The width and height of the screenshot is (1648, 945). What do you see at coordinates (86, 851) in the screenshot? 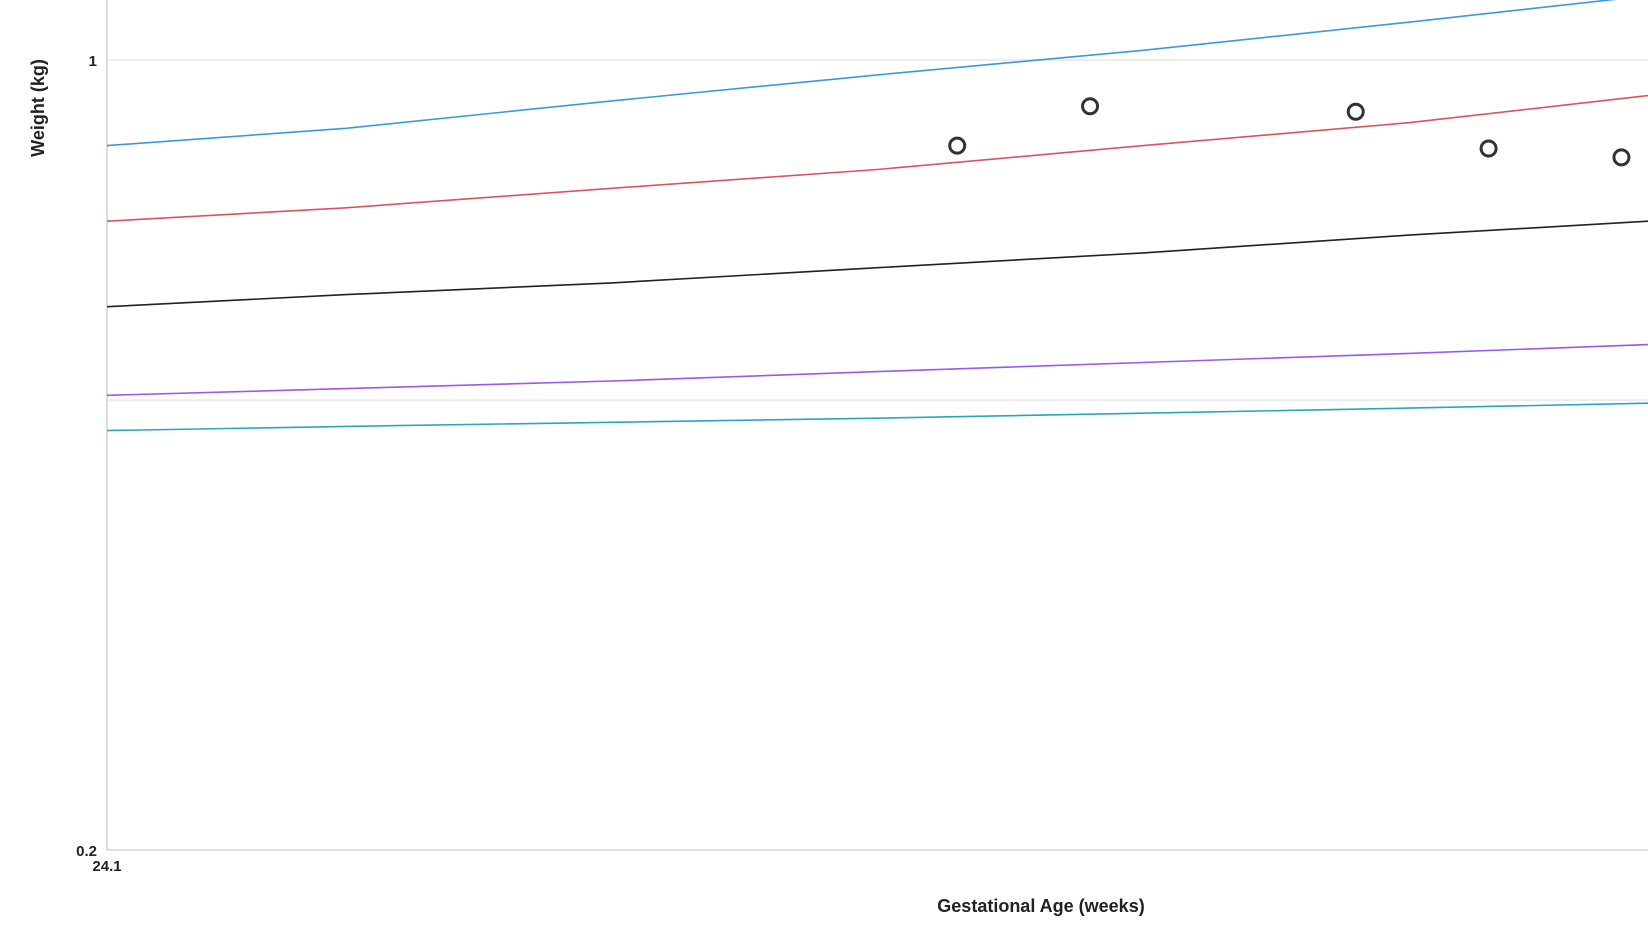
I see `y-tick-label-1: 0.2` at bounding box center [86, 851].